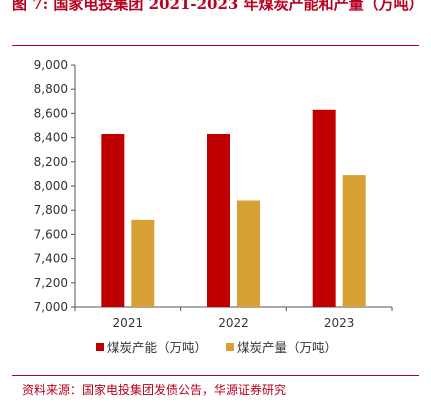 This screenshot has height=413, width=431. What do you see at coordinates (354, 241) in the screenshot?
I see `bar-output-2023` at bounding box center [354, 241].